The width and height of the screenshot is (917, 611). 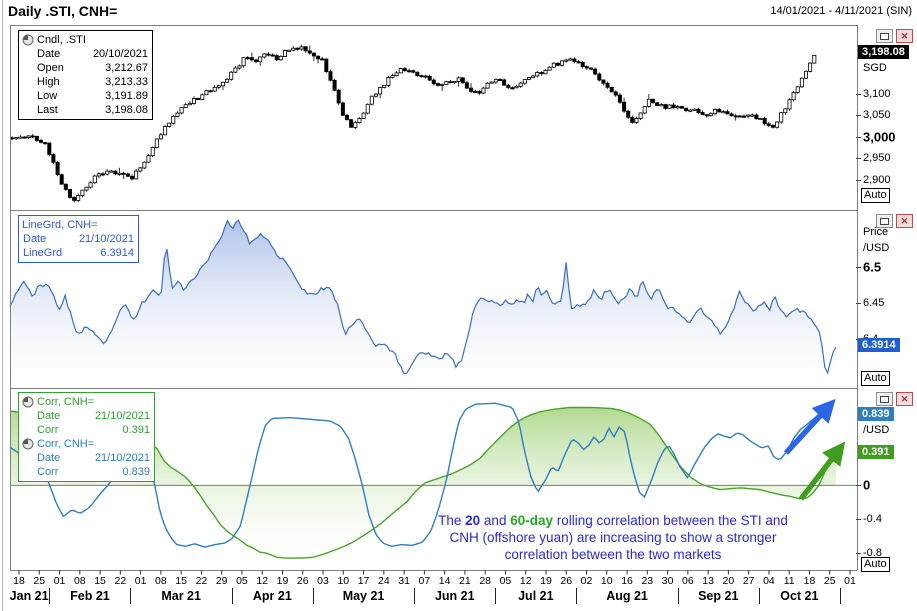 I want to click on x-axis-day-label: 11, so click(x=789, y=581).